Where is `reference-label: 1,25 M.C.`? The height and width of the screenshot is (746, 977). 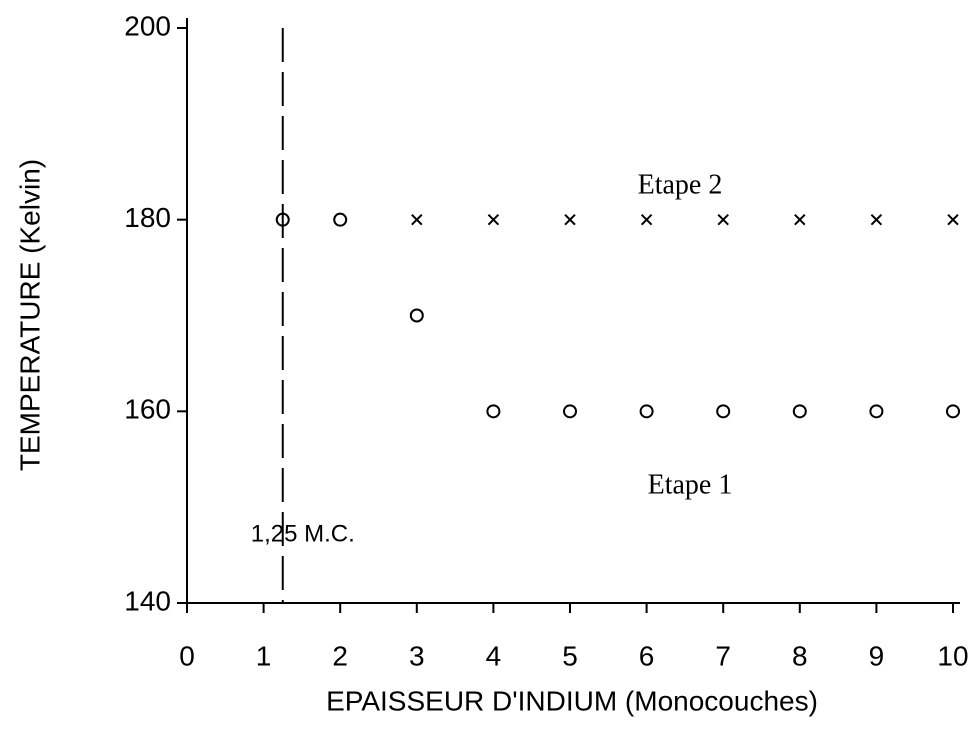
reference-label: 1,25 M.C. is located at coordinates (303, 533).